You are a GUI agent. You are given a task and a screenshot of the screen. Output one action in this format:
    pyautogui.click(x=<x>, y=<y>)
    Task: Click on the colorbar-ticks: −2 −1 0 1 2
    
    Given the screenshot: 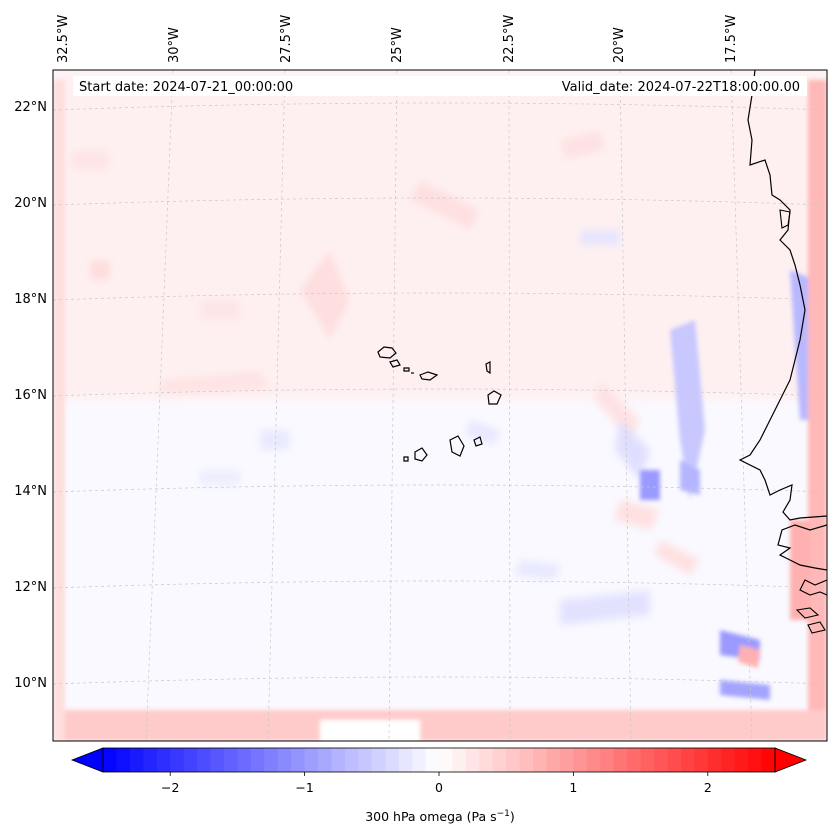 What is the action you would take?
    pyautogui.click(x=436, y=783)
    